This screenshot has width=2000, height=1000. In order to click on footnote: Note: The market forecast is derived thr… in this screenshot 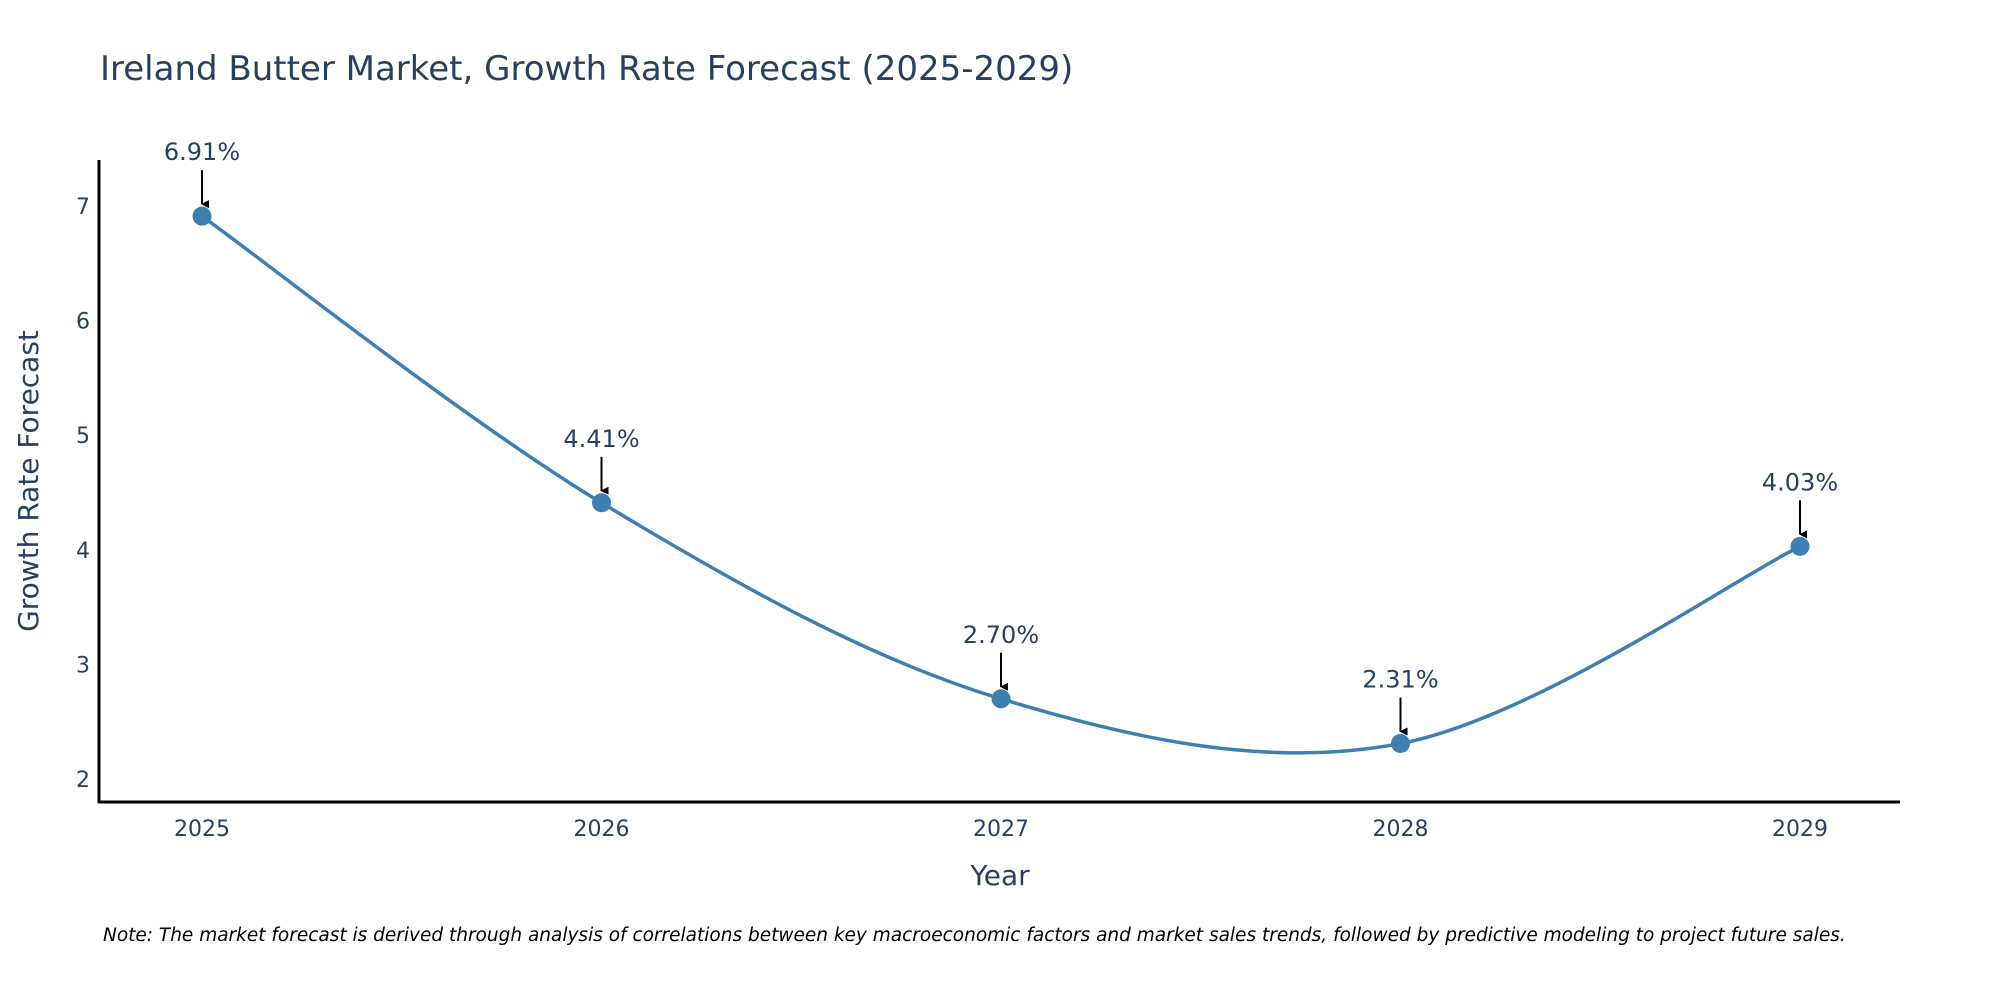, I will do `click(974, 935)`.